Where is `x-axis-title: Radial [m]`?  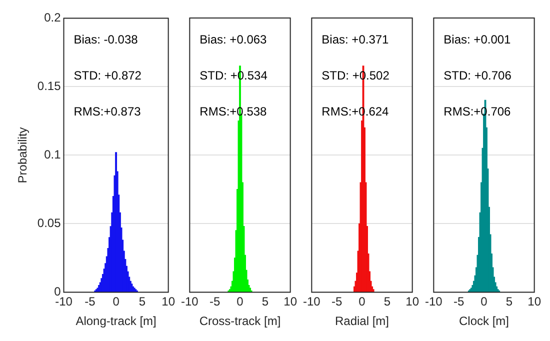 x-axis-title: Radial [m] is located at coordinates (362, 321).